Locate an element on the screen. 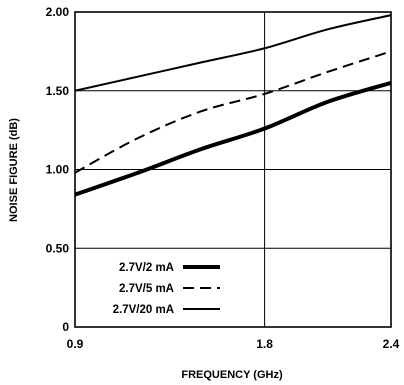 Image resolution: width=404 pixels, height=385 pixels. y-tick-label: 0.50 is located at coordinates (58, 248).